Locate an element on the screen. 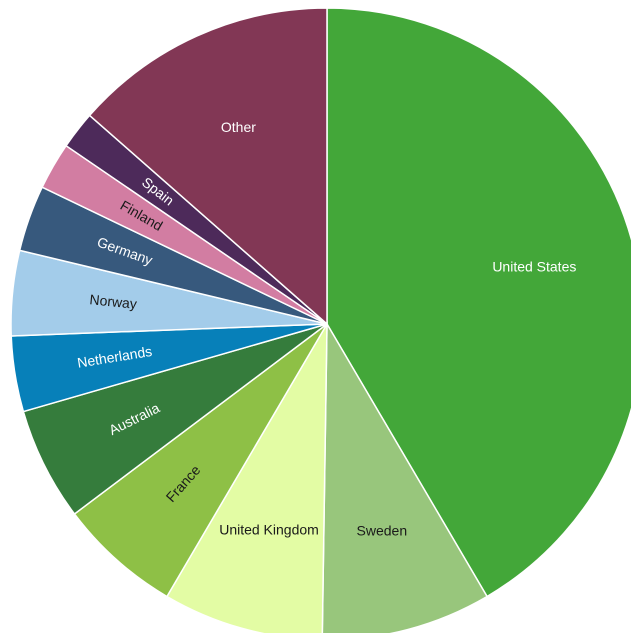 The height and width of the screenshot is (633, 631). pie-label-norway: Norway is located at coordinates (113, 301).